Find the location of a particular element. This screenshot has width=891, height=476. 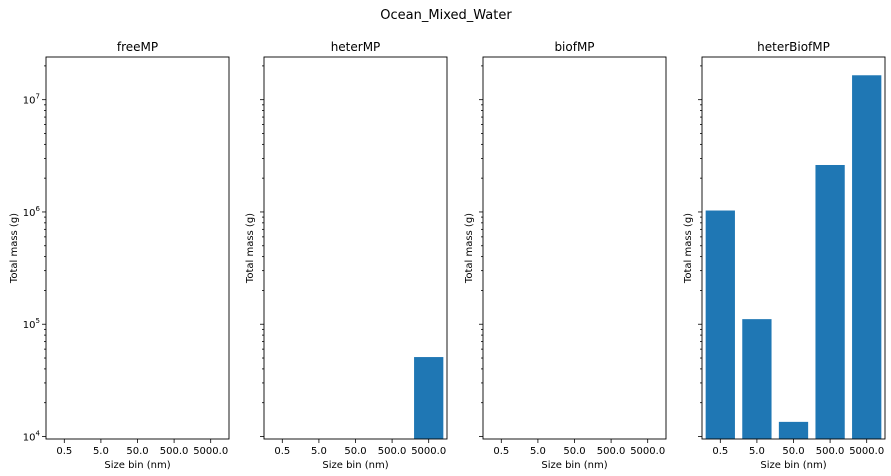

subplot-title: heterBiofMP is located at coordinates (793, 47).